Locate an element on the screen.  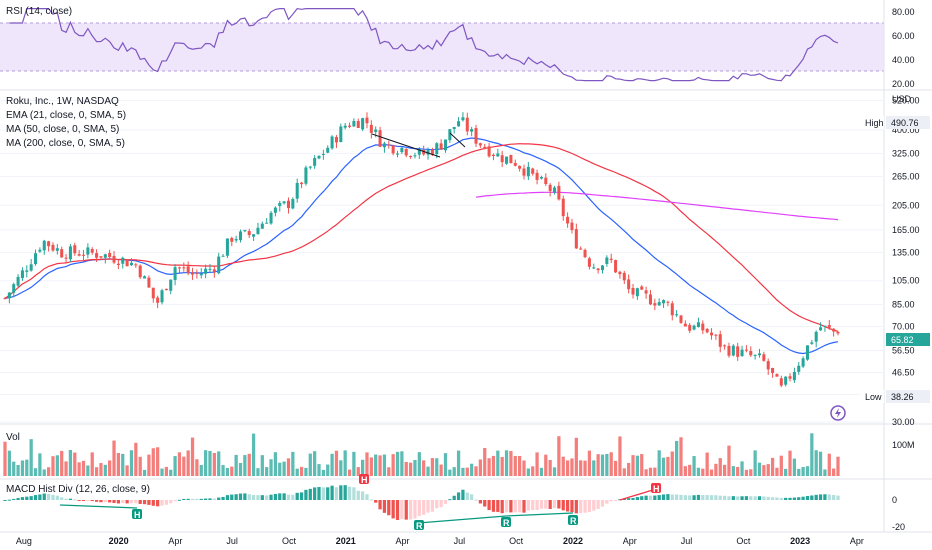
macd-marker-h3: H is located at coordinates (656, 488).